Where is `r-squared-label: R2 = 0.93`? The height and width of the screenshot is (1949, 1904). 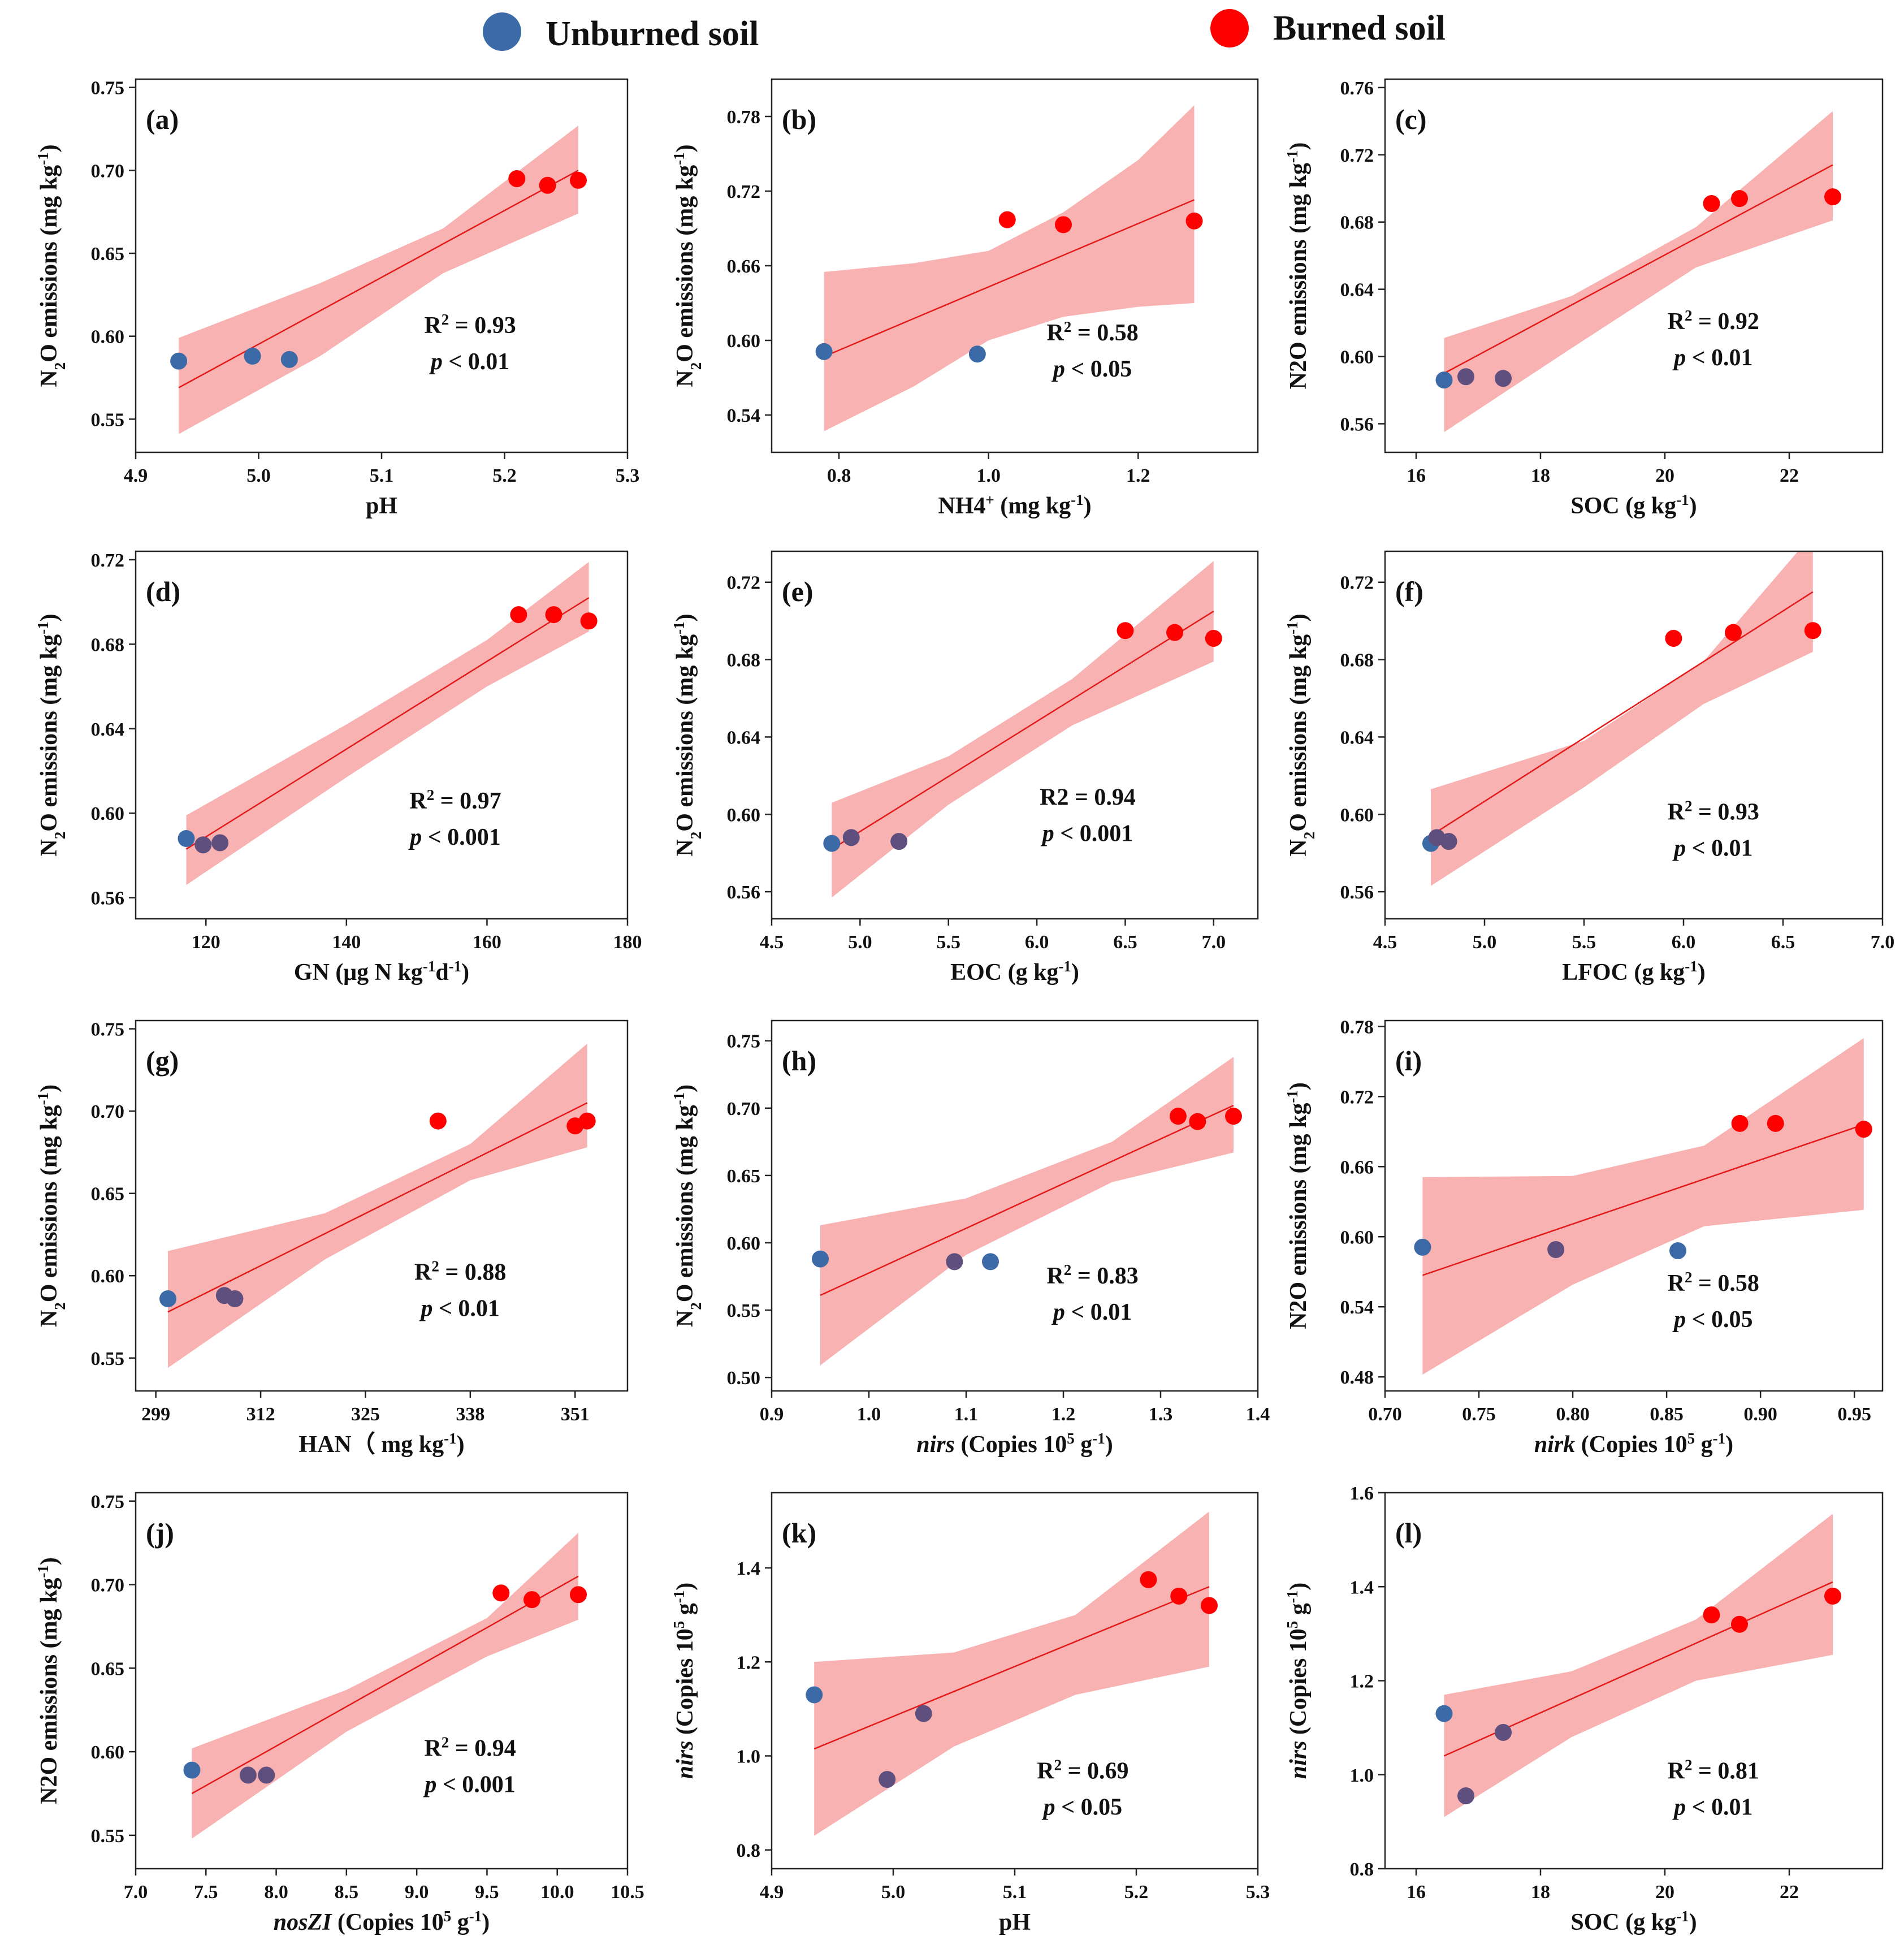 r-squared-label: R2 = 0.93 is located at coordinates (470, 325).